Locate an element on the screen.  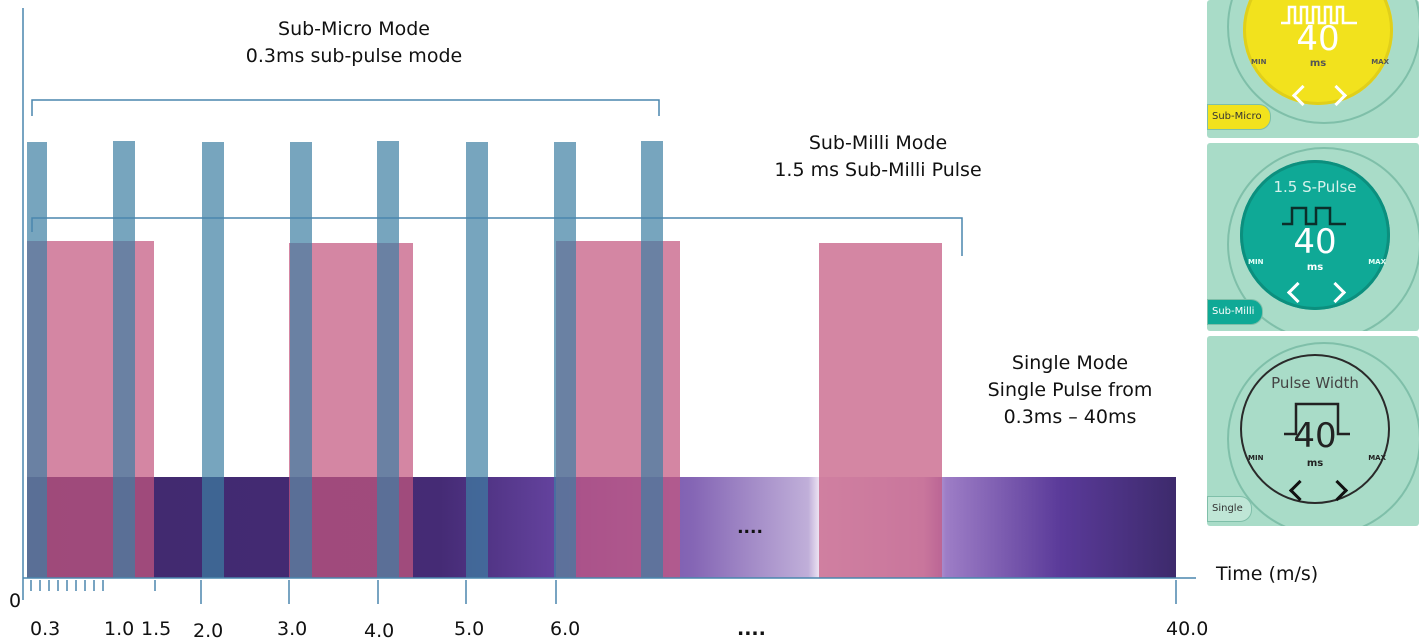
sub-milli-value: 40 is located at coordinates (1315, 242).